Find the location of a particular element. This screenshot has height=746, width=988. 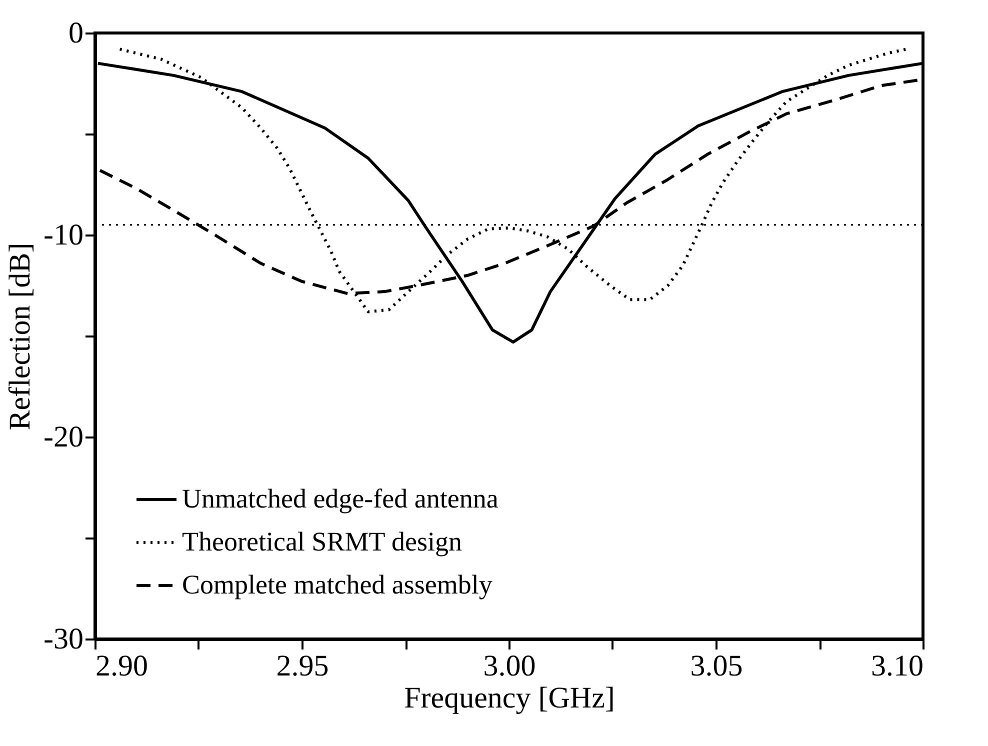

y-tick-label: -30 is located at coordinates (64, 639).